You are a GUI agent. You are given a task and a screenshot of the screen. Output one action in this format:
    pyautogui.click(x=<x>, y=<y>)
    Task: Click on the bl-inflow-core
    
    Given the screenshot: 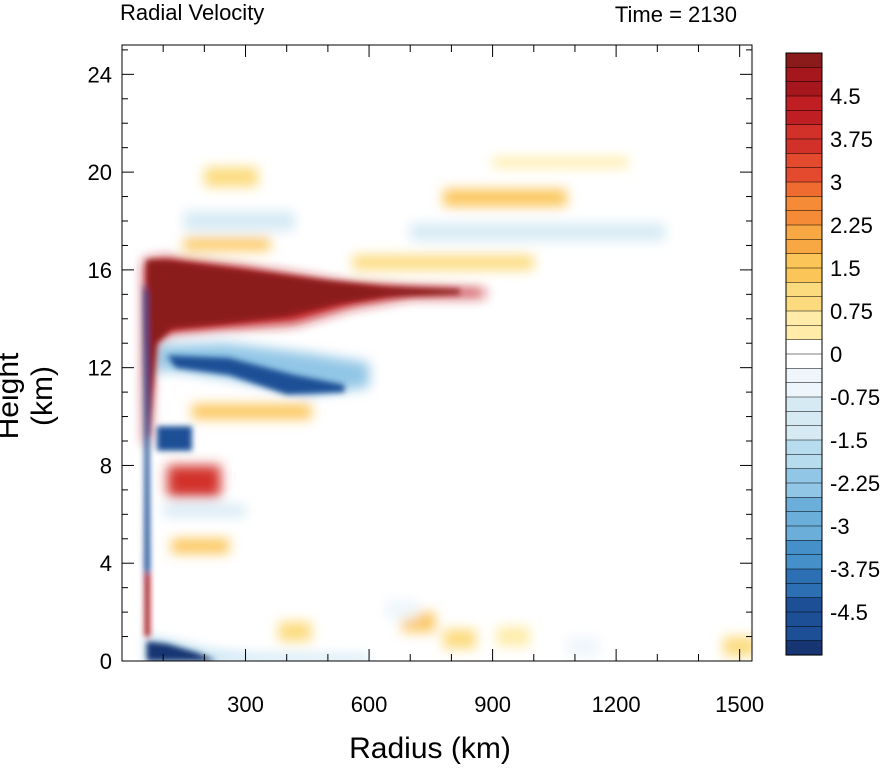 What is the action you would take?
    pyautogui.click(x=181, y=651)
    